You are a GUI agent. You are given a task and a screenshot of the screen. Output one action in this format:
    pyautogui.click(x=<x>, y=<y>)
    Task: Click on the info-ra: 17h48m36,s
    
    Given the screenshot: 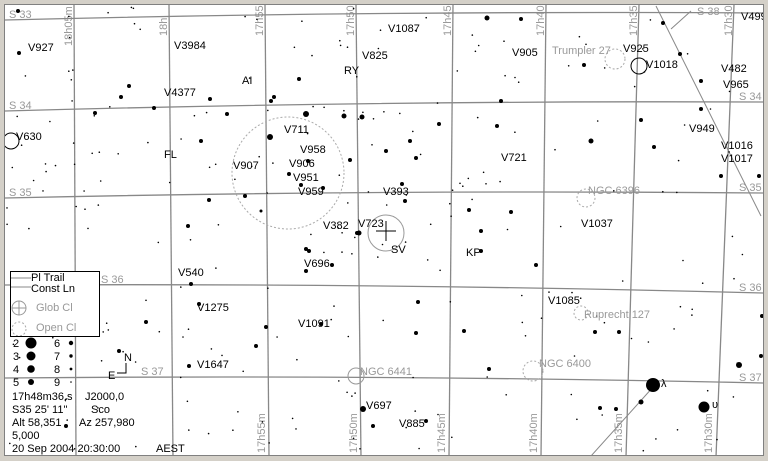 What is the action you would take?
    pyautogui.click(x=42, y=397)
    